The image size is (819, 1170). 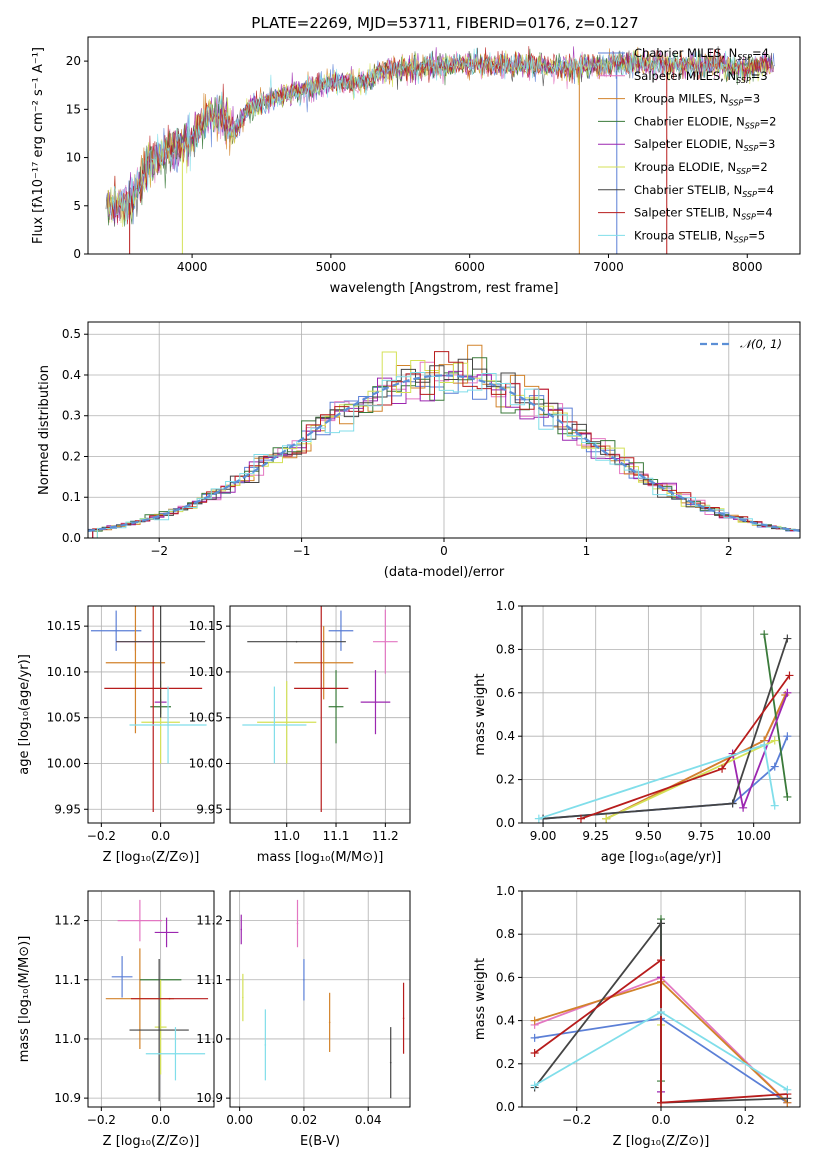 What do you see at coordinates (77, 254) in the screenshot?
I see `y-tick-label: 0` at bounding box center [77, 254].